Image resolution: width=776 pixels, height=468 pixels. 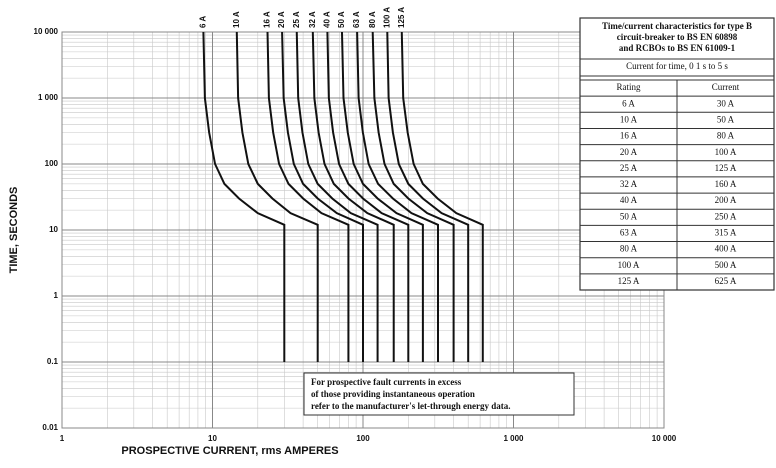 What do you see at coordinates (372, 19) in the screenshot?
I see `series-label: 80 A` at bounding box center [372, 19].